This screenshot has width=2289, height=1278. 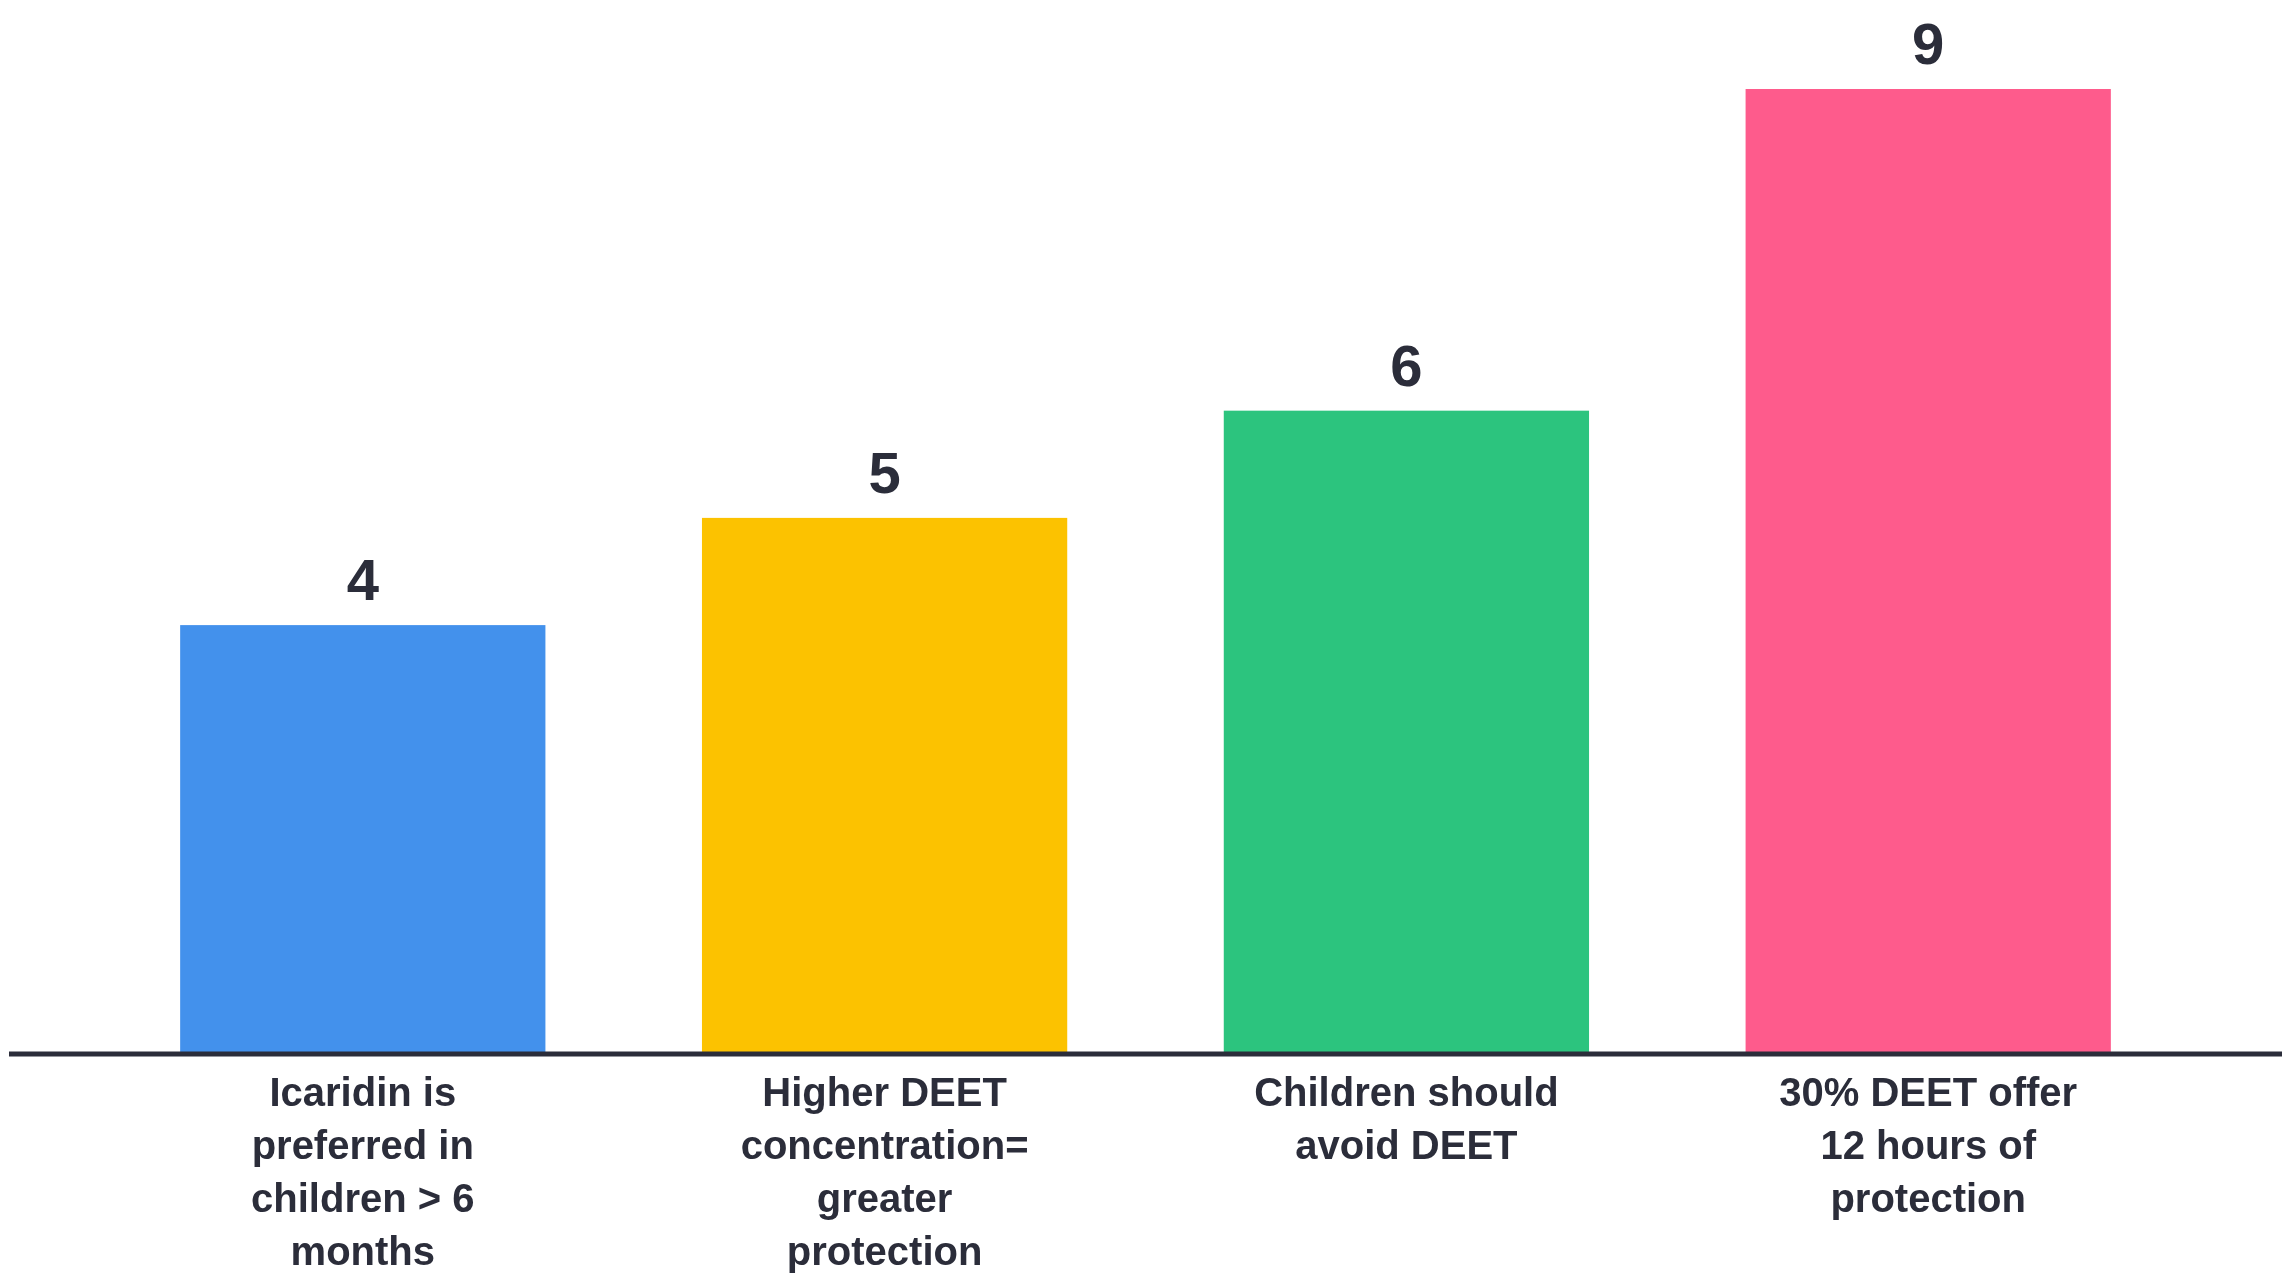 I want to click on data-label: 5, so click(x=884, y=472).